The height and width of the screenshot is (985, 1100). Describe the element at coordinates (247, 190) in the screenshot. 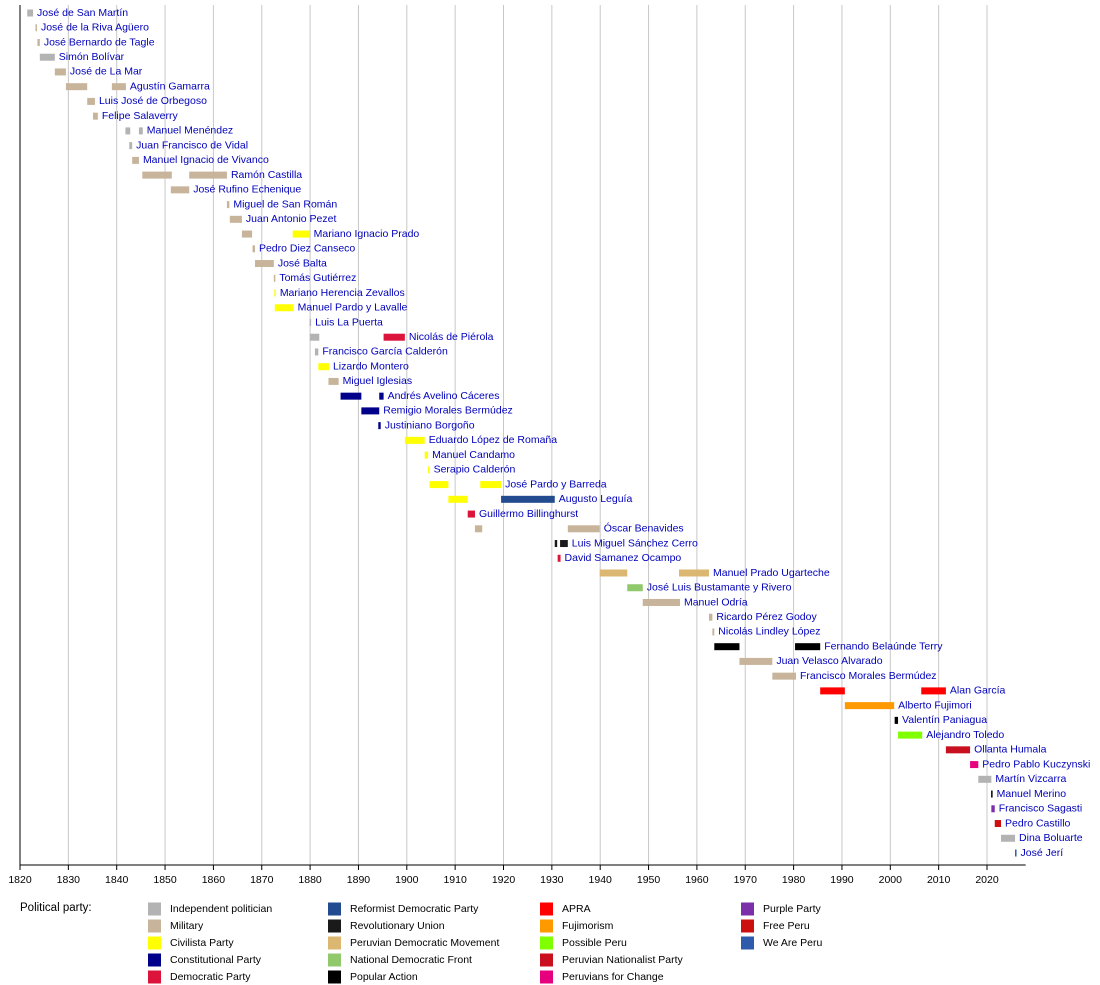

I see `president-label: José Rufino Echenique` at that location.